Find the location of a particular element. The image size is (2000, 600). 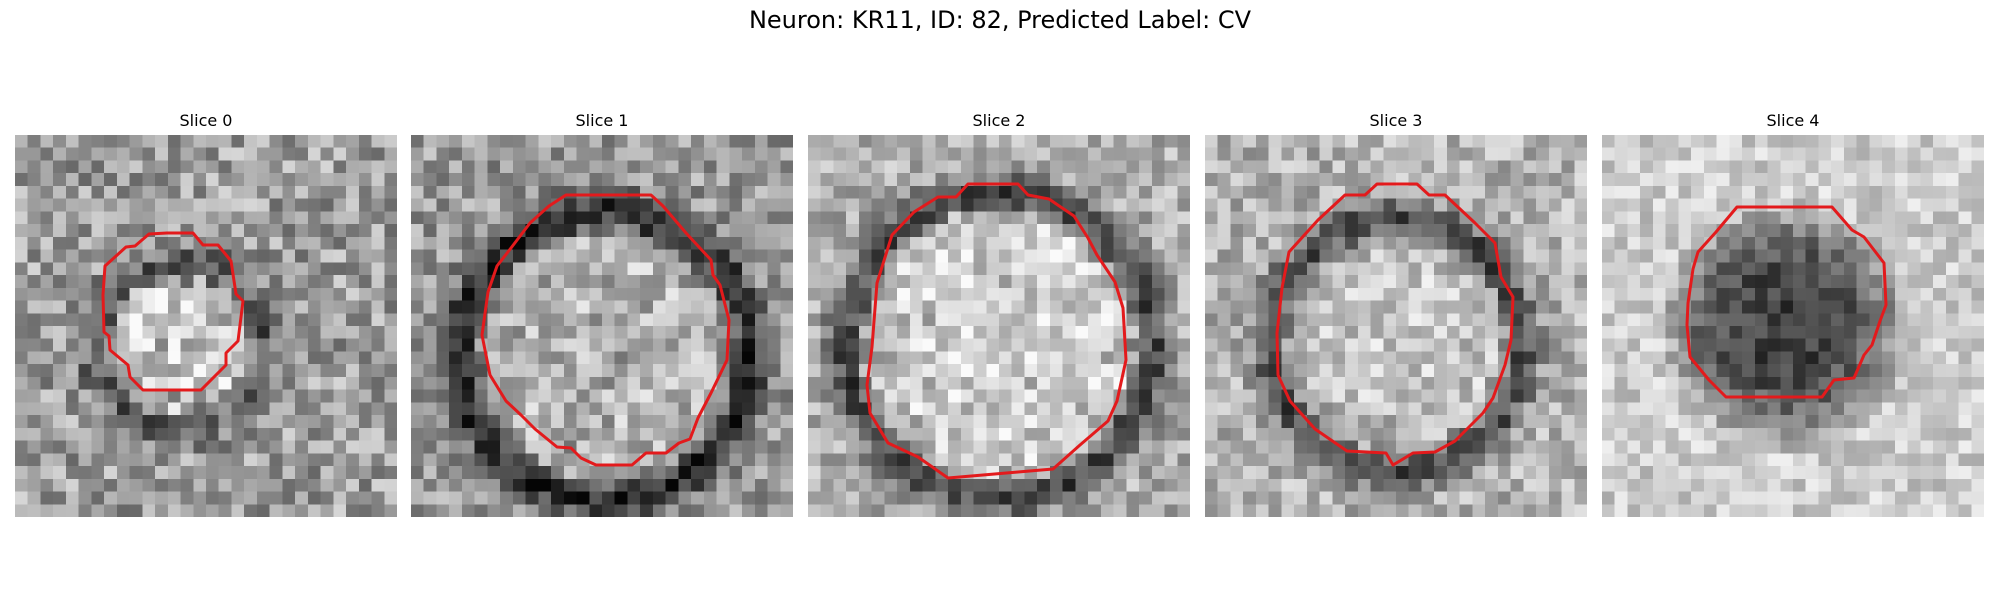

slice-panel-0: Slice 0 is located at coordinates (206, 313).